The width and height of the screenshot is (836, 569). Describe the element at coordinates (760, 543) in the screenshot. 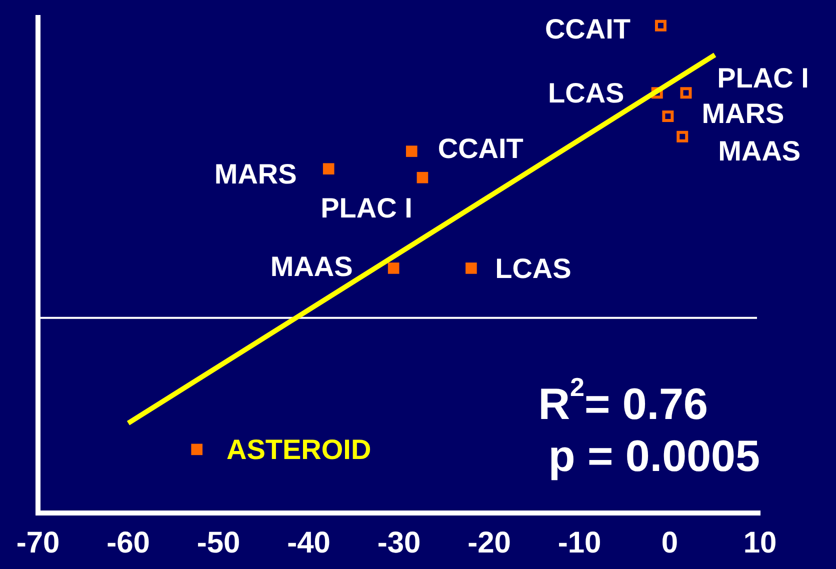

I see `x-tick-label: 10` at that location.